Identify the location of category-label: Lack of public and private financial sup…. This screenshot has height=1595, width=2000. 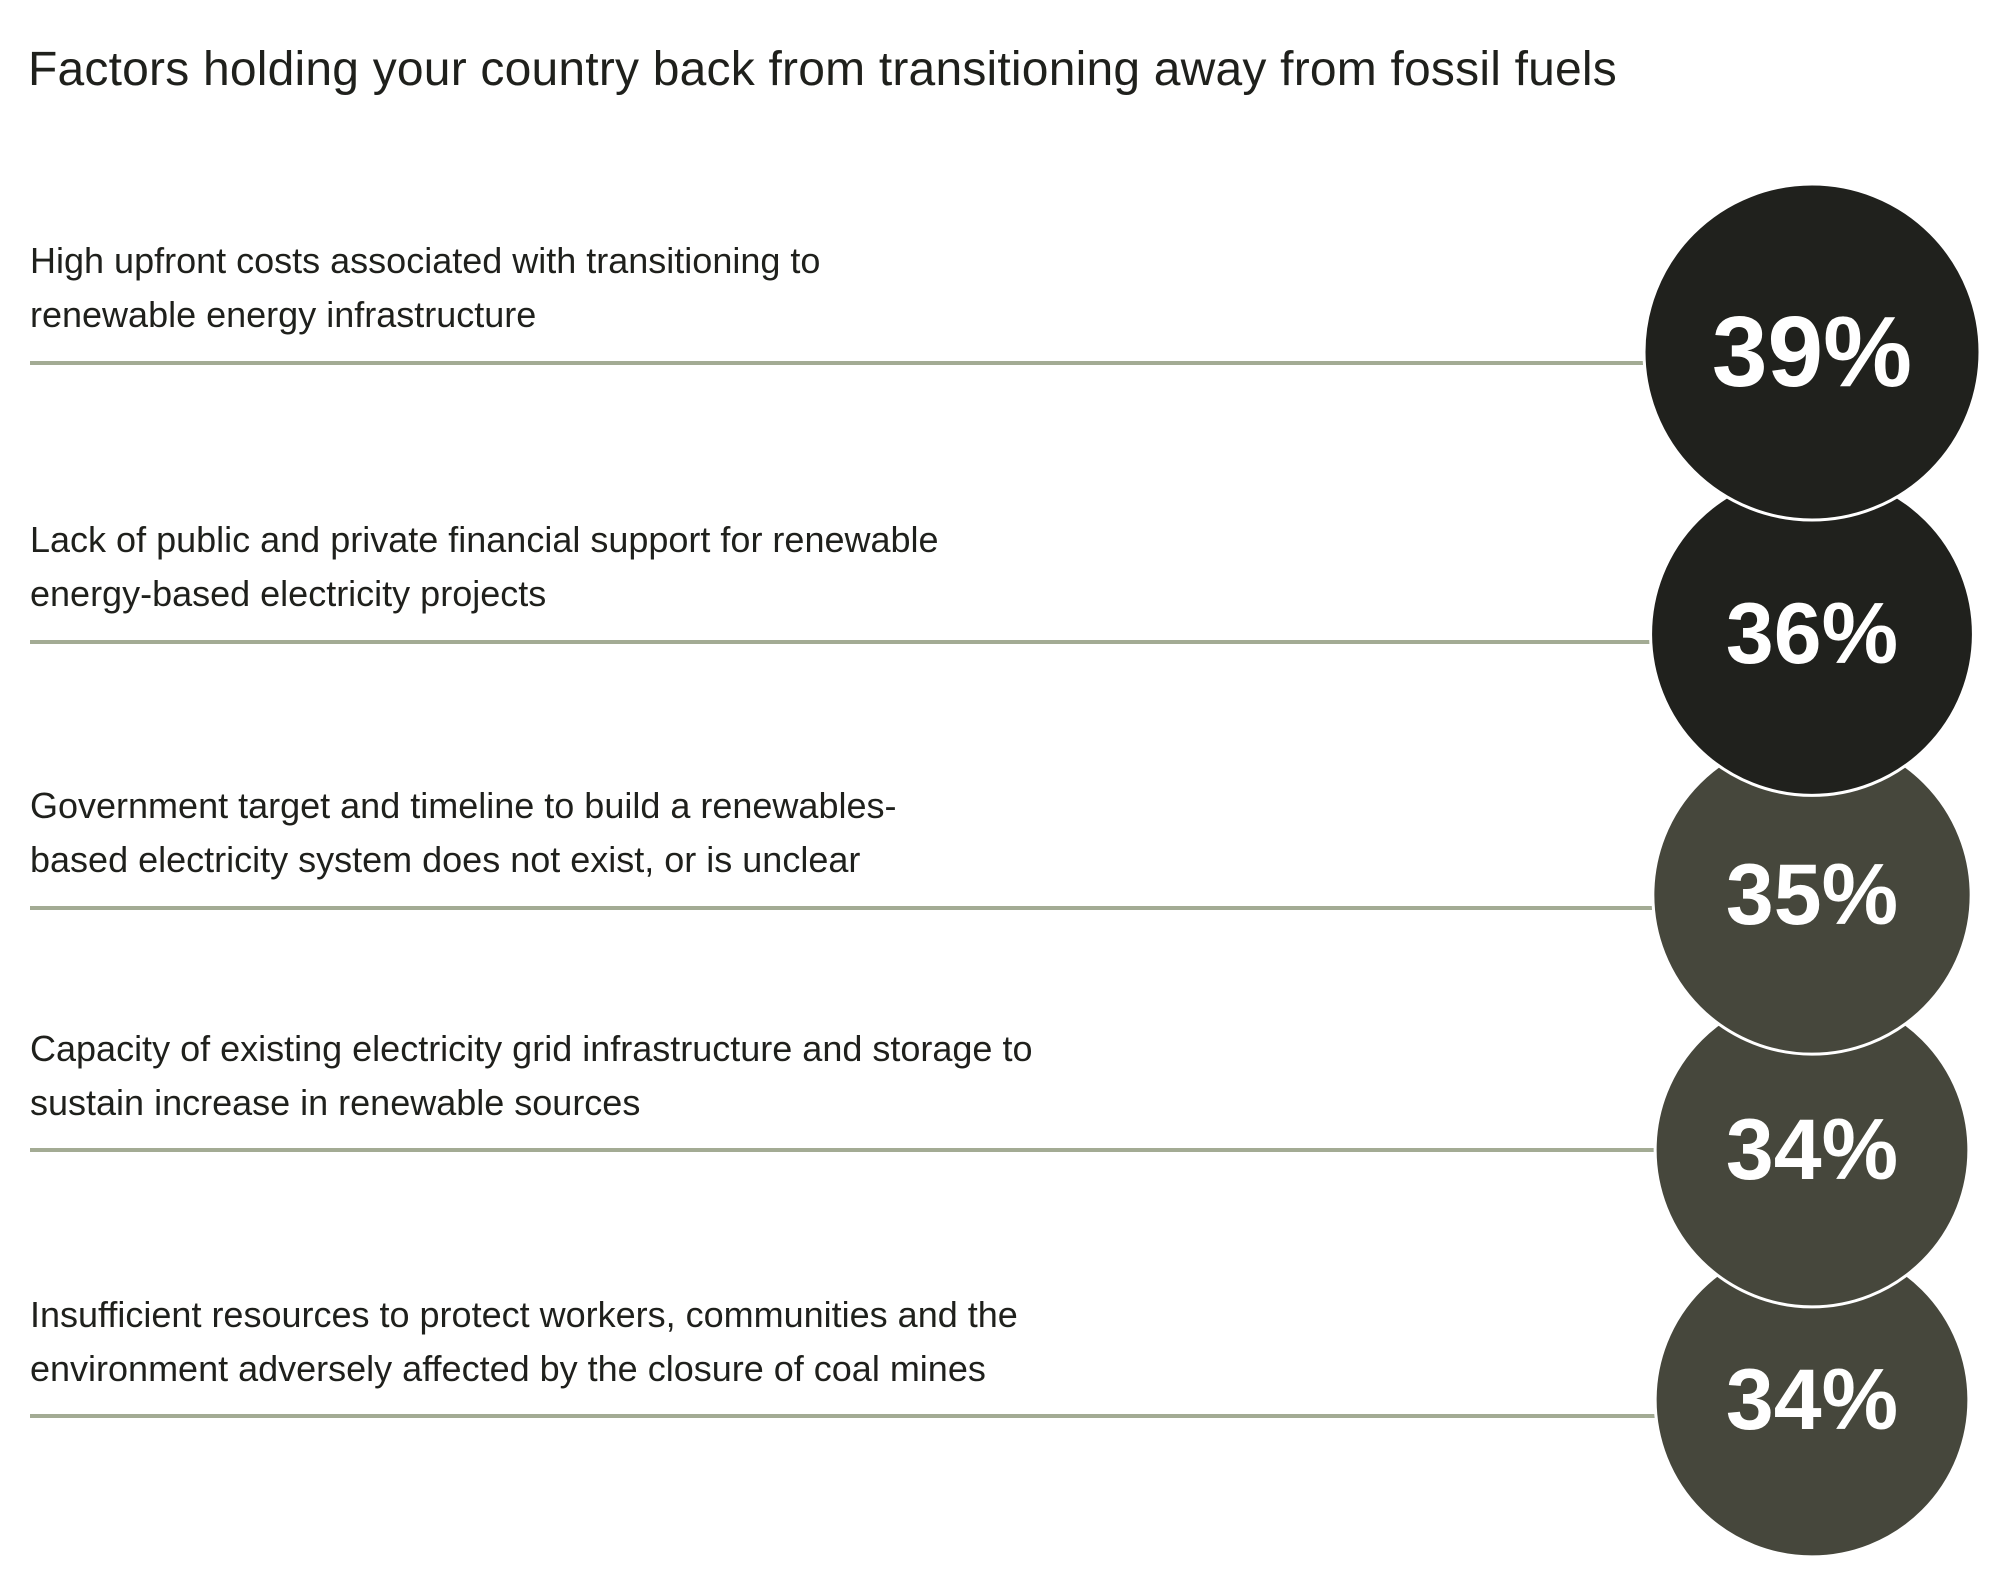
(484, 566).